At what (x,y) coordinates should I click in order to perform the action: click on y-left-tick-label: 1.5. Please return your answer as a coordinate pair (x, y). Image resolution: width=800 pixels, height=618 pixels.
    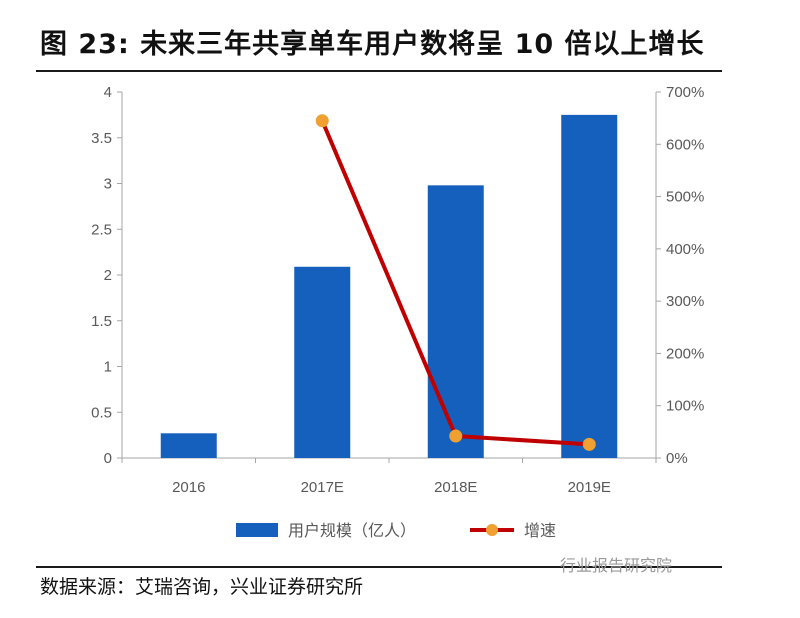
    Looking at the image, I should click on (101, 321).